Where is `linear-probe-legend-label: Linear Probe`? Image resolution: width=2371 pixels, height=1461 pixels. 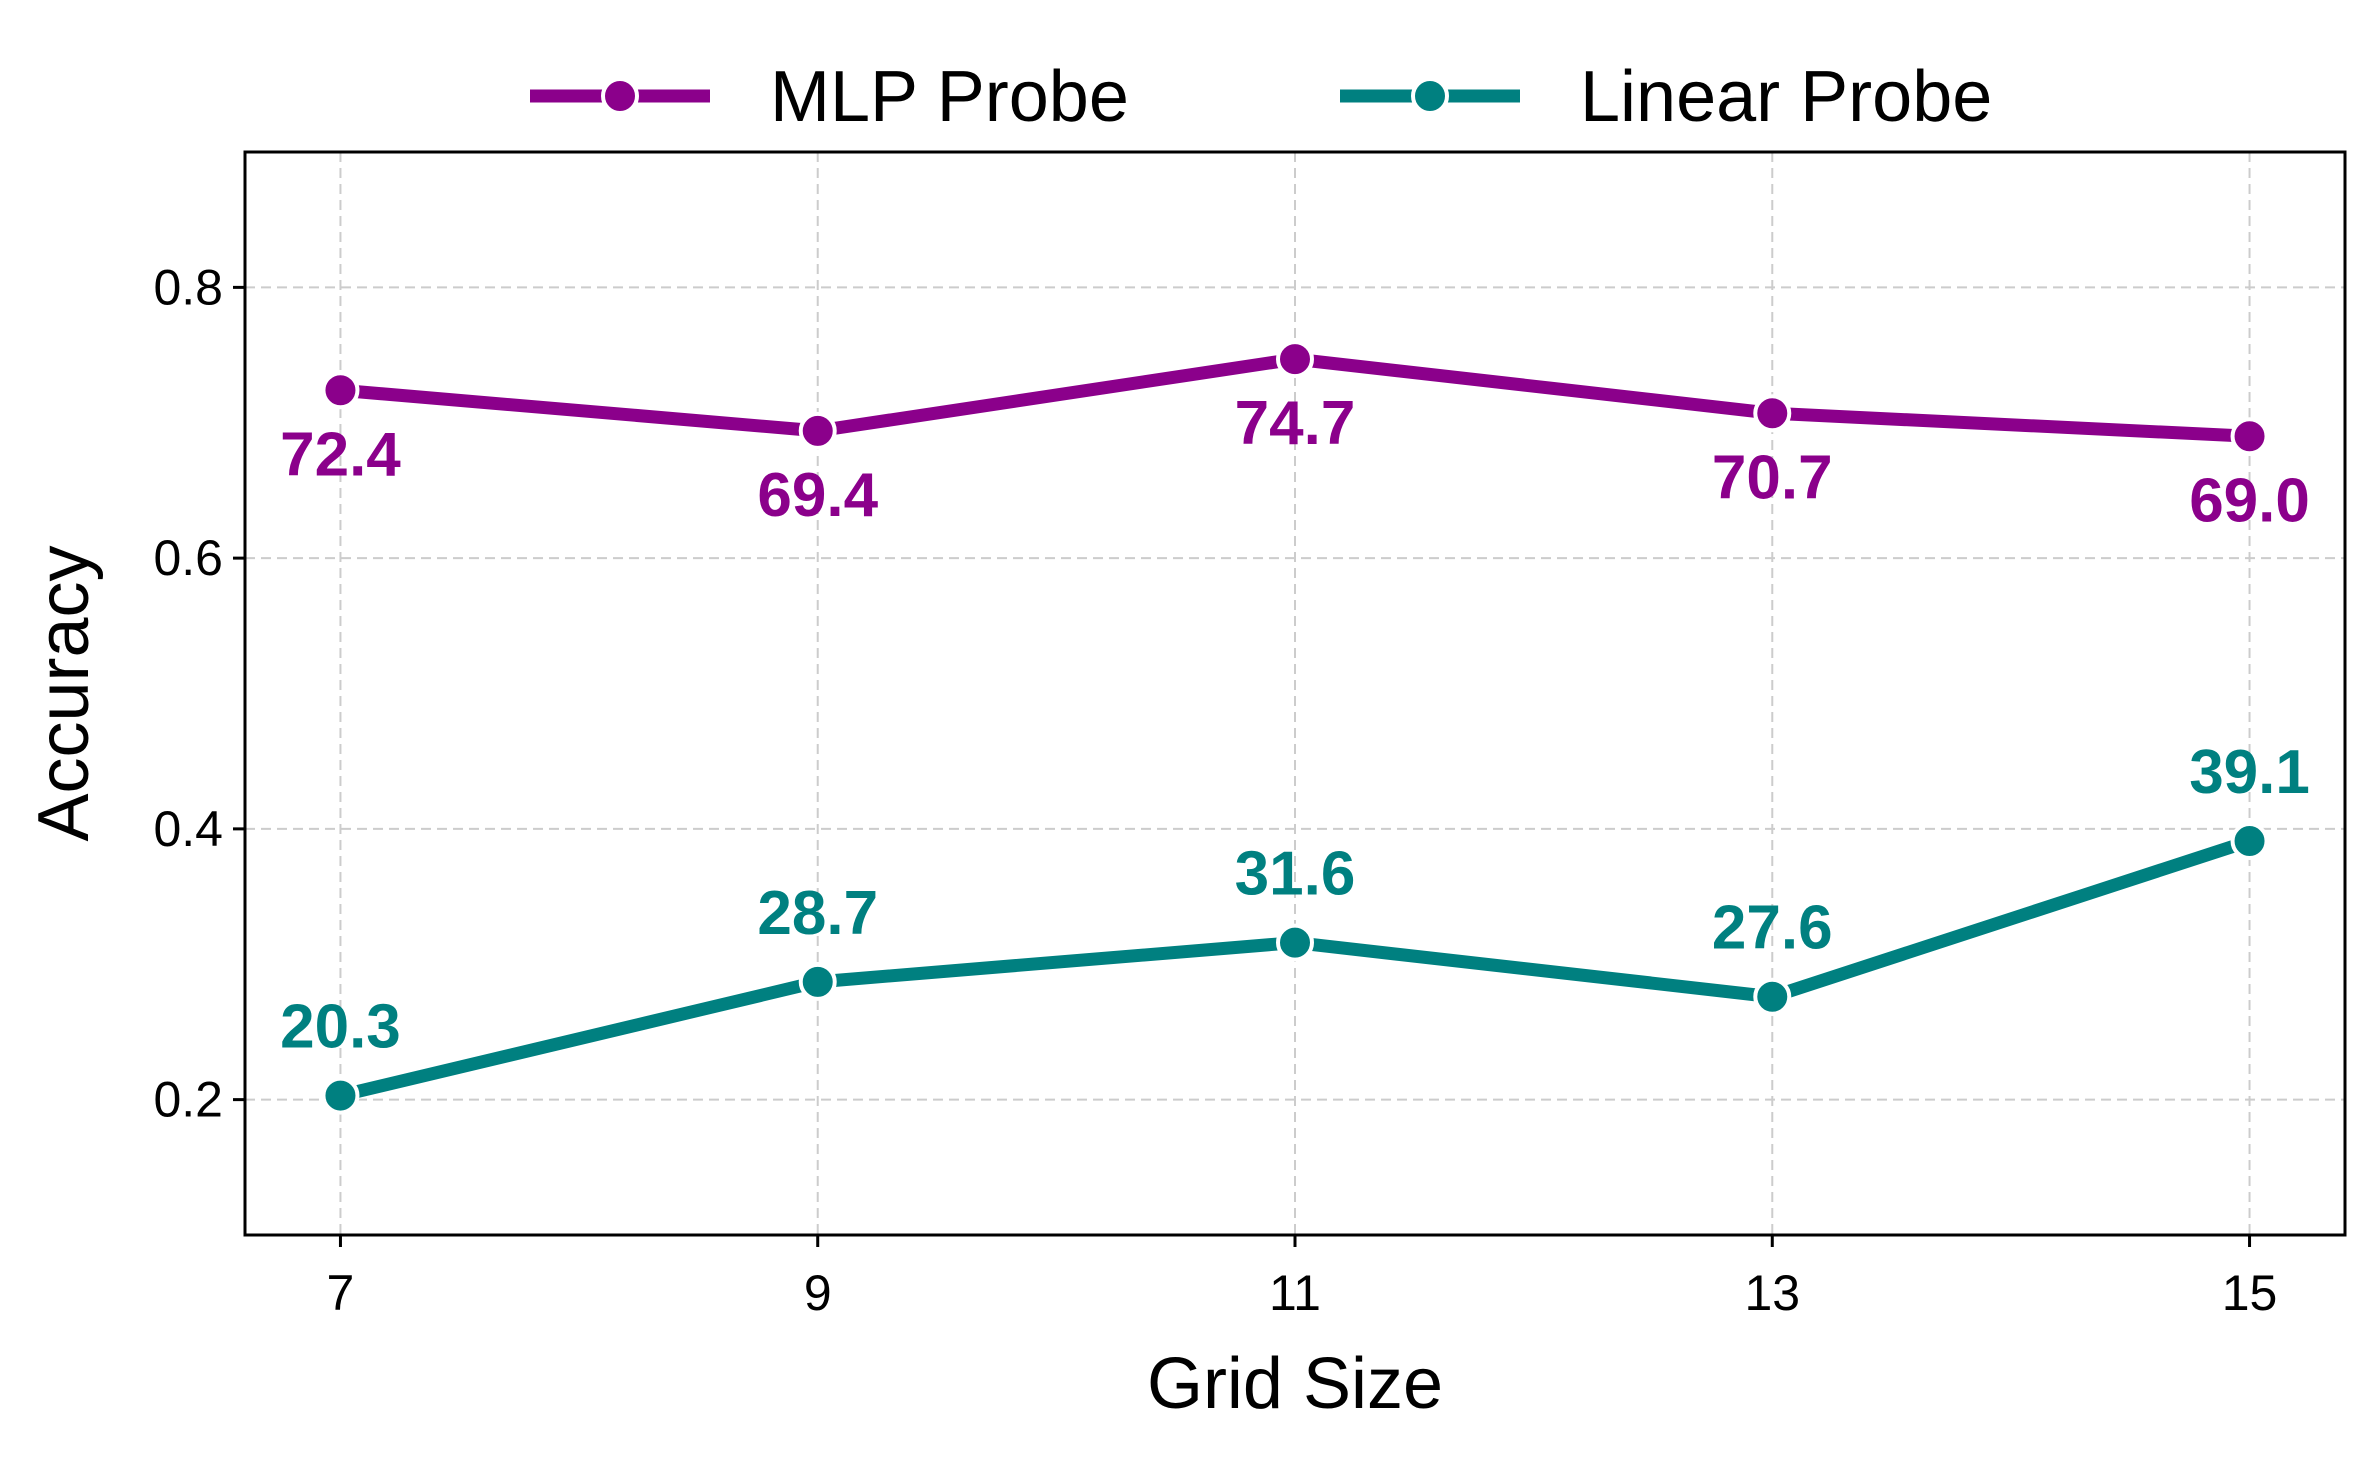
linear-probe-legend-label: Linear Probe is located at coordinates (1786, 97).